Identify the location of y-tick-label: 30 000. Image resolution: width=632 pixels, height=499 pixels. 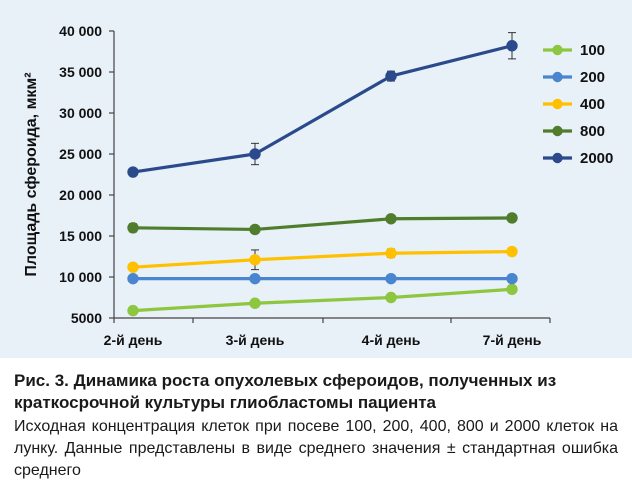
(80, 113).